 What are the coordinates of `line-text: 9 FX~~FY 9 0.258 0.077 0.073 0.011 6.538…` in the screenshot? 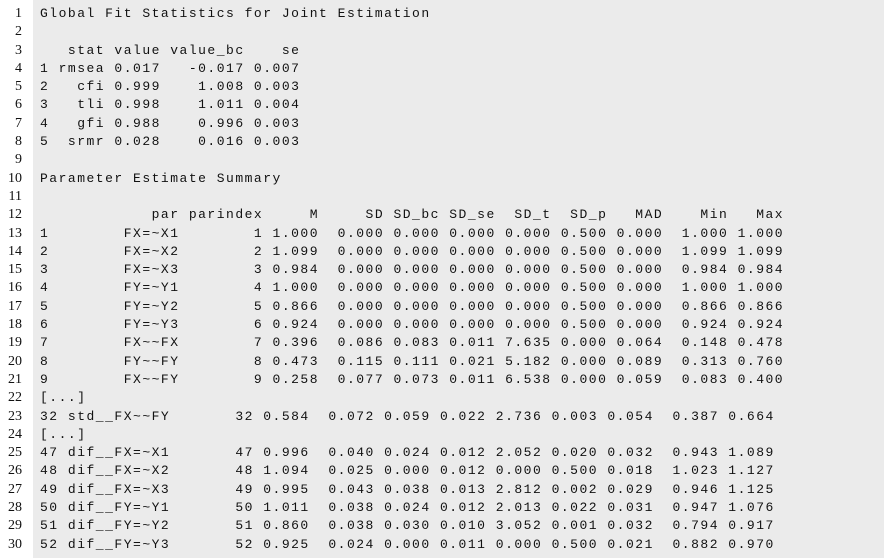 It's located at (412, 379).